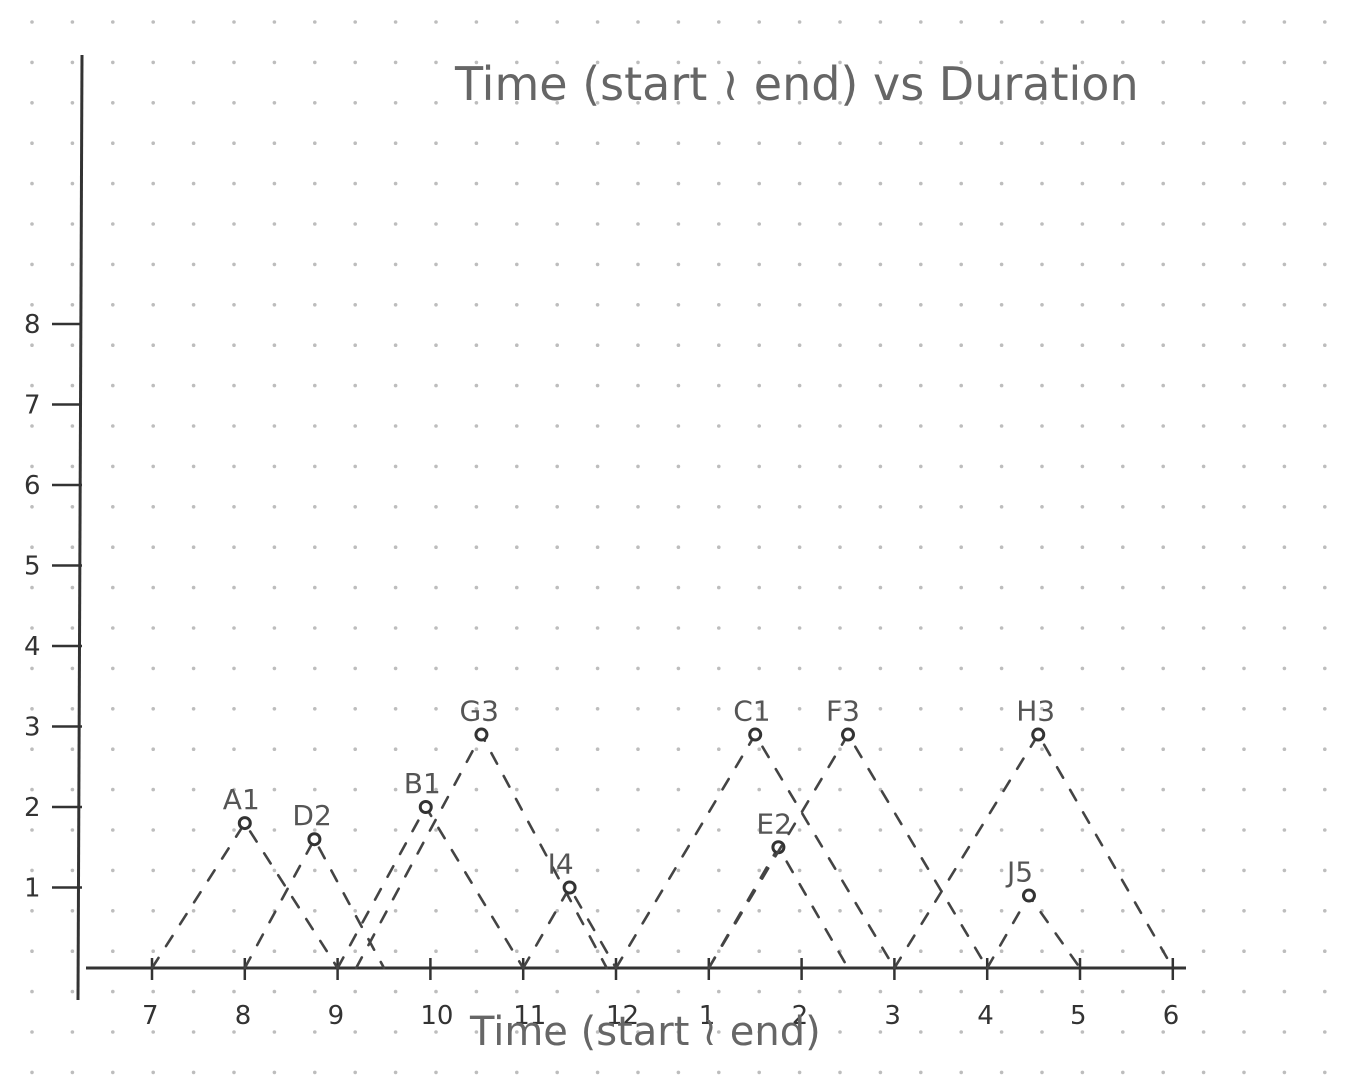 This screenshot has height=1084, width=1352. Describe the element at coordinates (660, 994) in the screenshot. I see `x-axis-ticks: 7 8 9 10 11 12 1 2 3 4 5 6` at that location.